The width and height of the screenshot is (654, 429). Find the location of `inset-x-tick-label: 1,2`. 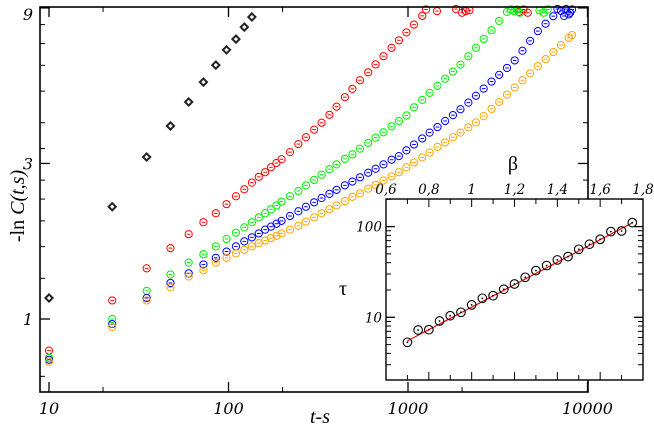

inset-x-tick-label: 1,2 is located at coordinates (514, 190).